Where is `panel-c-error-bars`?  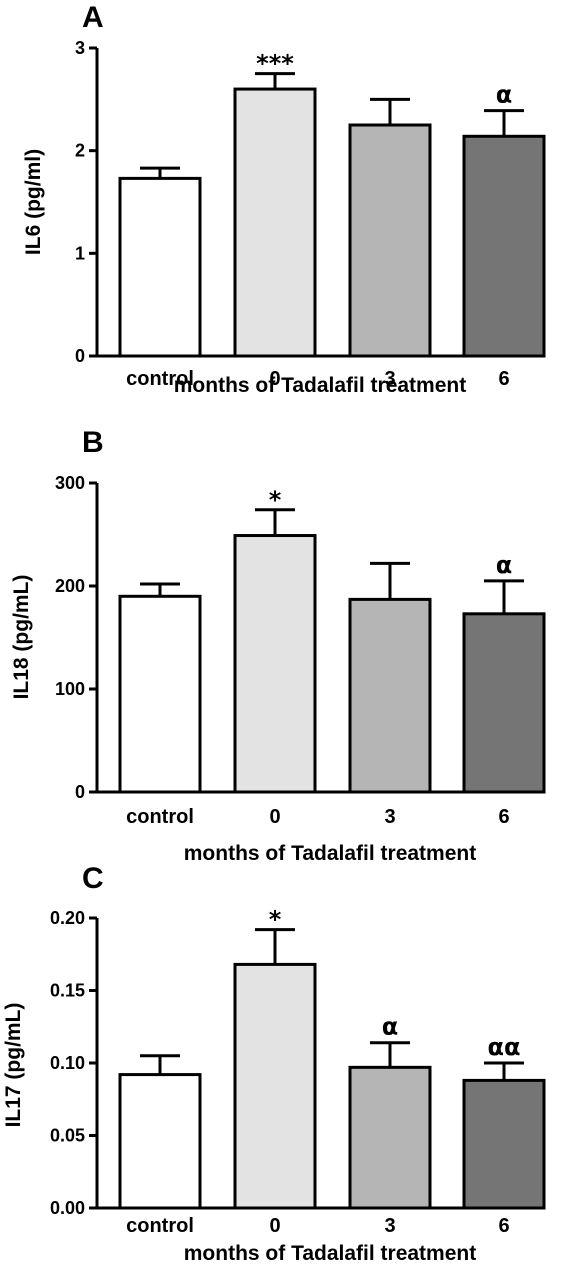
panel-c-error-bars is located at coordinates (332, 1004).